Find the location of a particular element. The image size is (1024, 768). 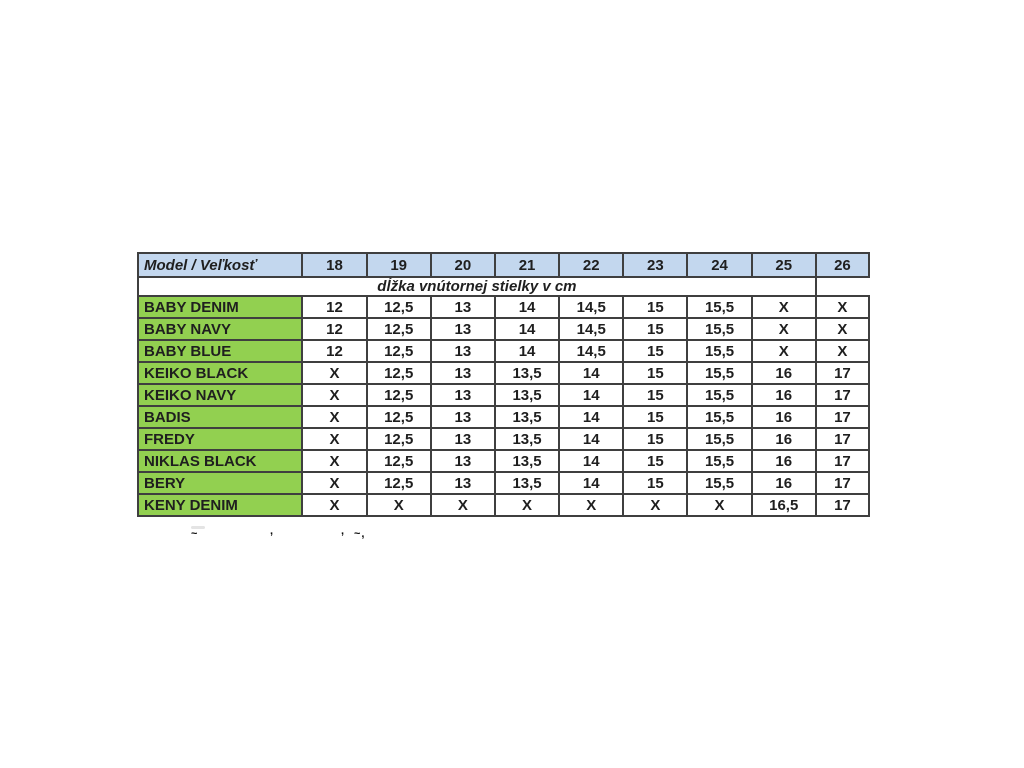

corner-header-cell: Model / Veľkosť is located at coordinates (220, 265).